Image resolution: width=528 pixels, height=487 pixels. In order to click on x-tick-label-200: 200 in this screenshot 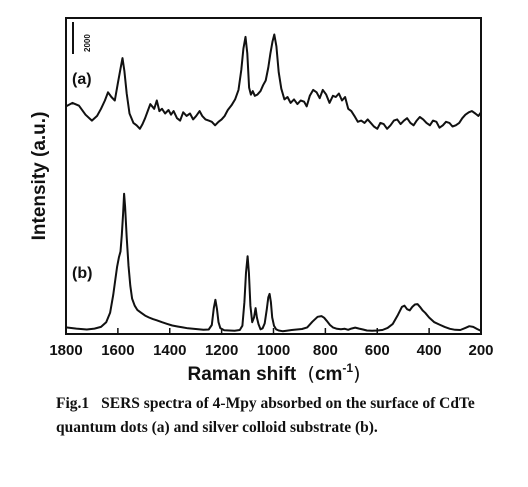, I will do `click(480, 350)`.